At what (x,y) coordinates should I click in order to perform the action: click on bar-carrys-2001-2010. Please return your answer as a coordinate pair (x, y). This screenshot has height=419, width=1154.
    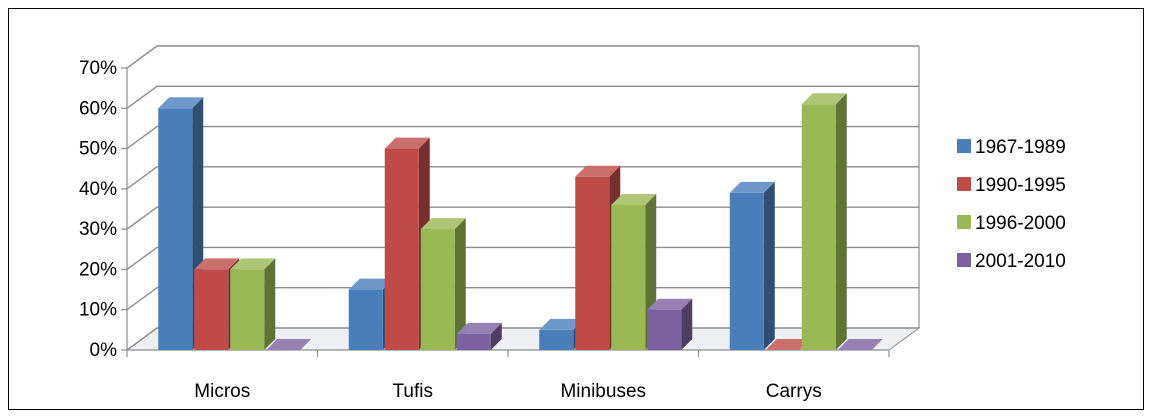
    Looking at the image, I should click on (860, 344).